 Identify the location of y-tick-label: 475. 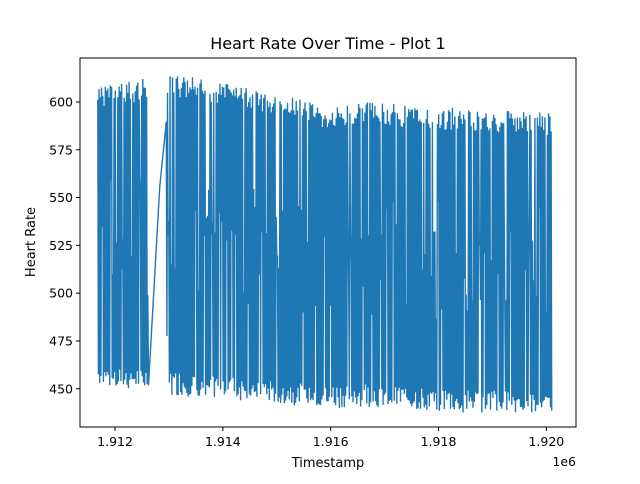
(61, 340).